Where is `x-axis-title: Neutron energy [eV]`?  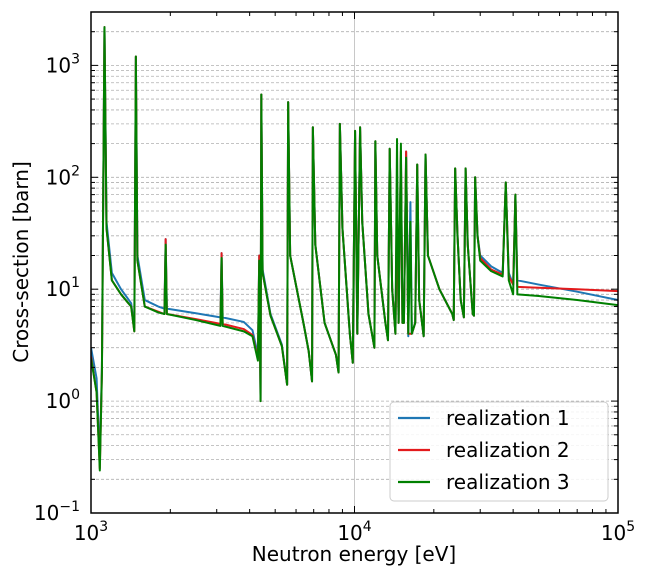 x-axis-title: Neutron energy [eV] is located at coordinates (354, 554).